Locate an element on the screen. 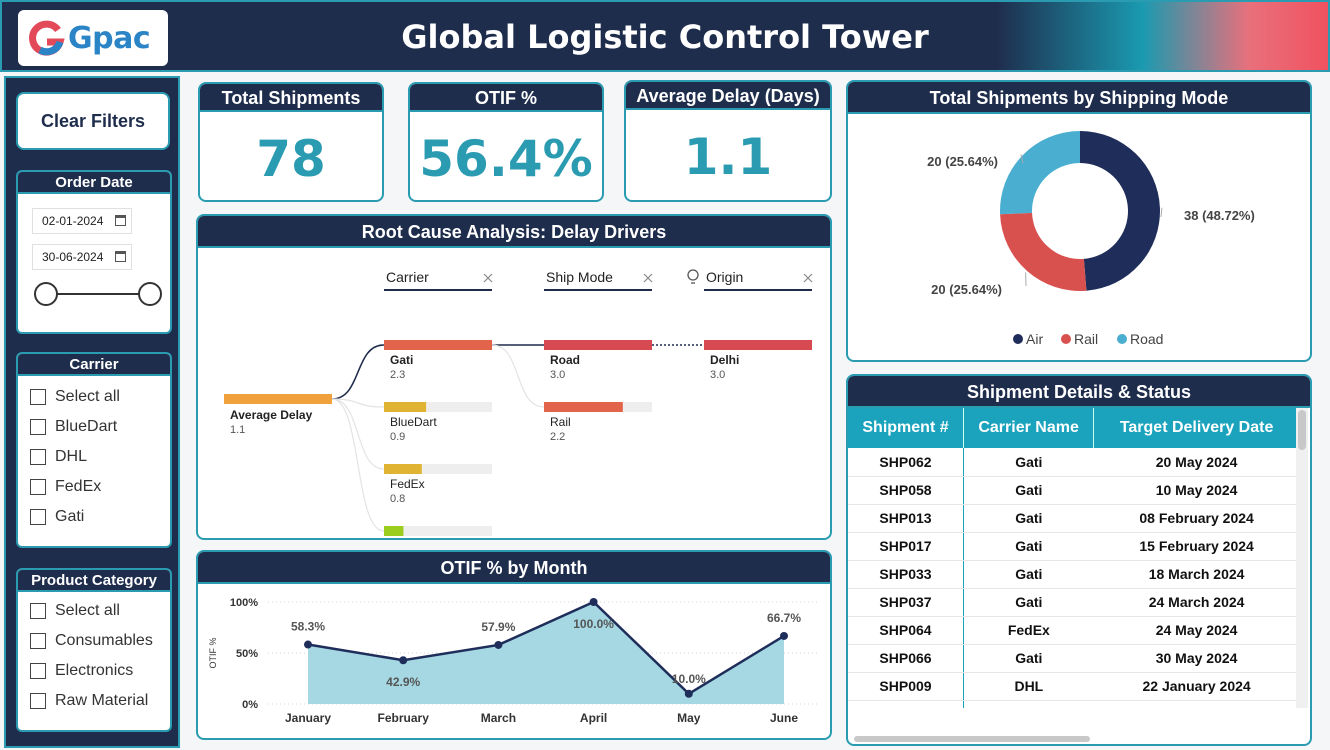 The width and height of the screenshot is (1330, 750). slider-start-handle is located at coordinates (46, 294).